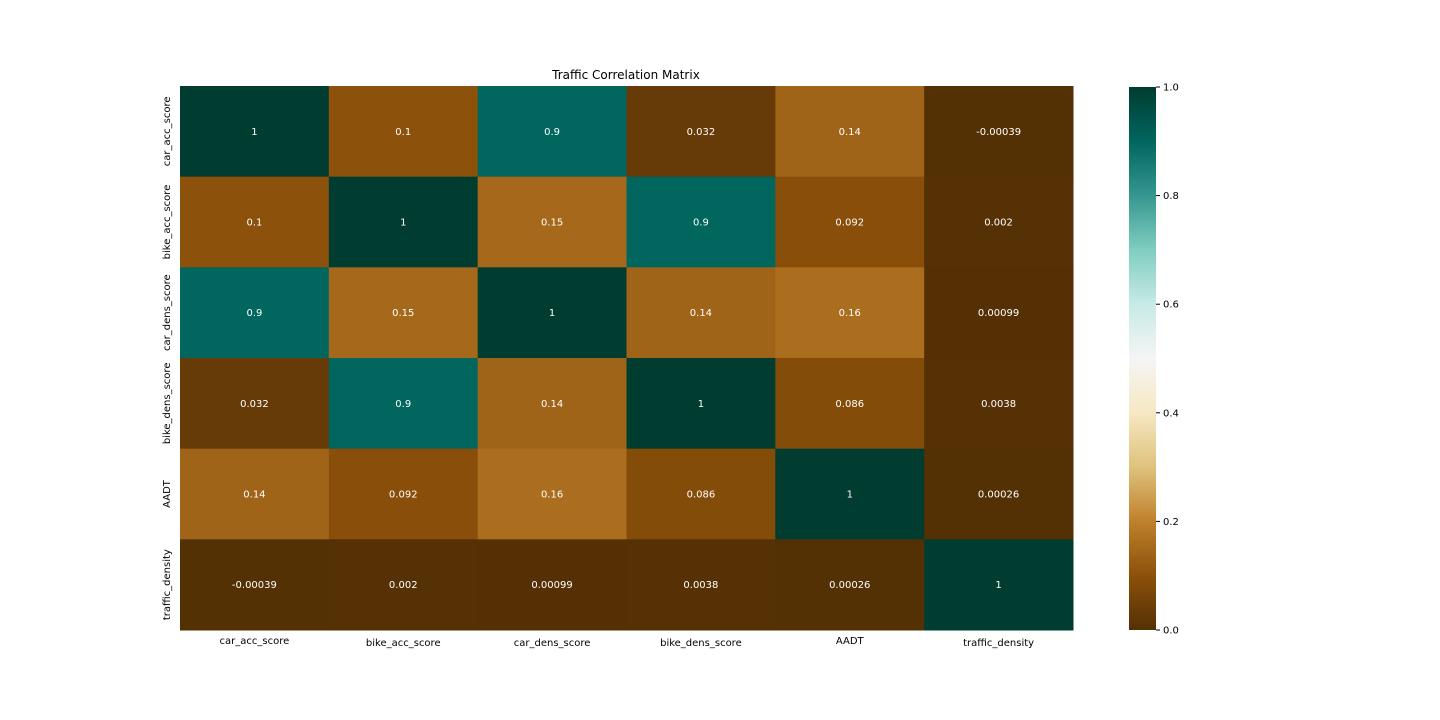 This screenshot has height=720, width=1440. Describe the element at coordinates (167, 493) in the screenshot. I see `y-tick-label: AADT` at that location.